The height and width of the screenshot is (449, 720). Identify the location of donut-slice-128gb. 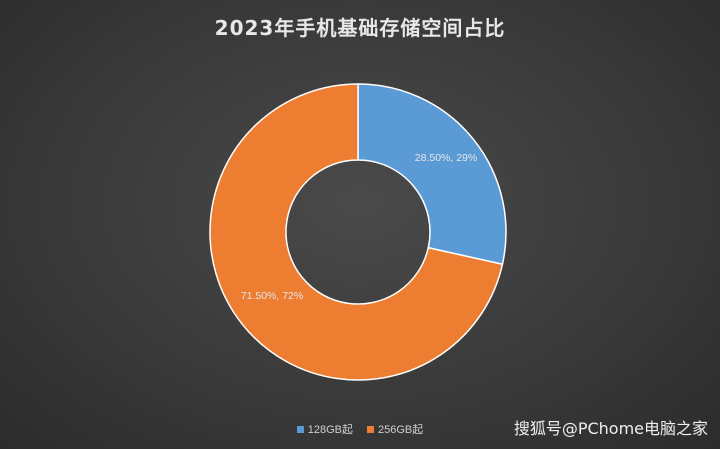
(432, 174).